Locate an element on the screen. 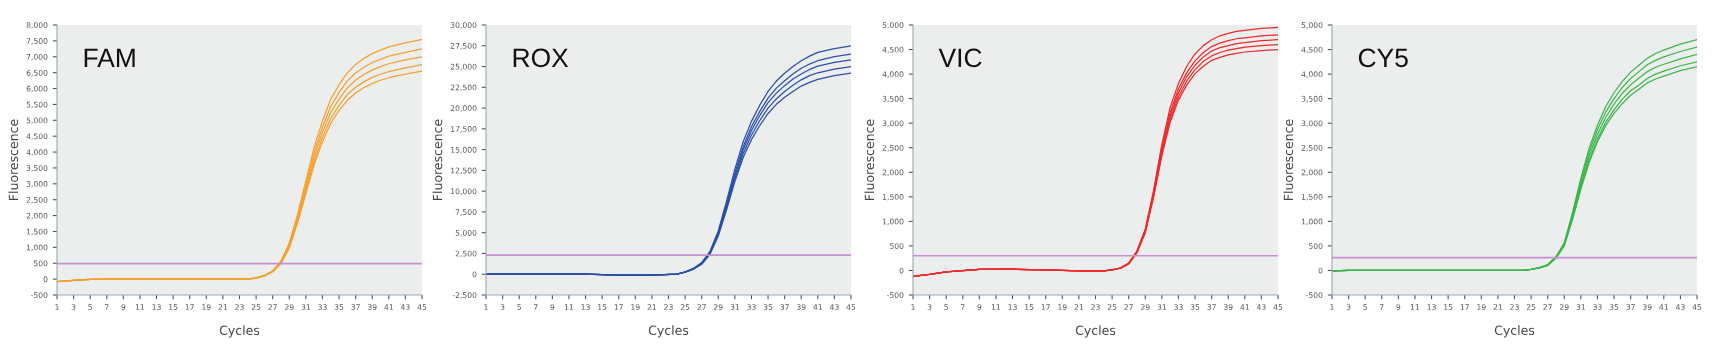  annotation: VIC is located at coordinates (960, 58).